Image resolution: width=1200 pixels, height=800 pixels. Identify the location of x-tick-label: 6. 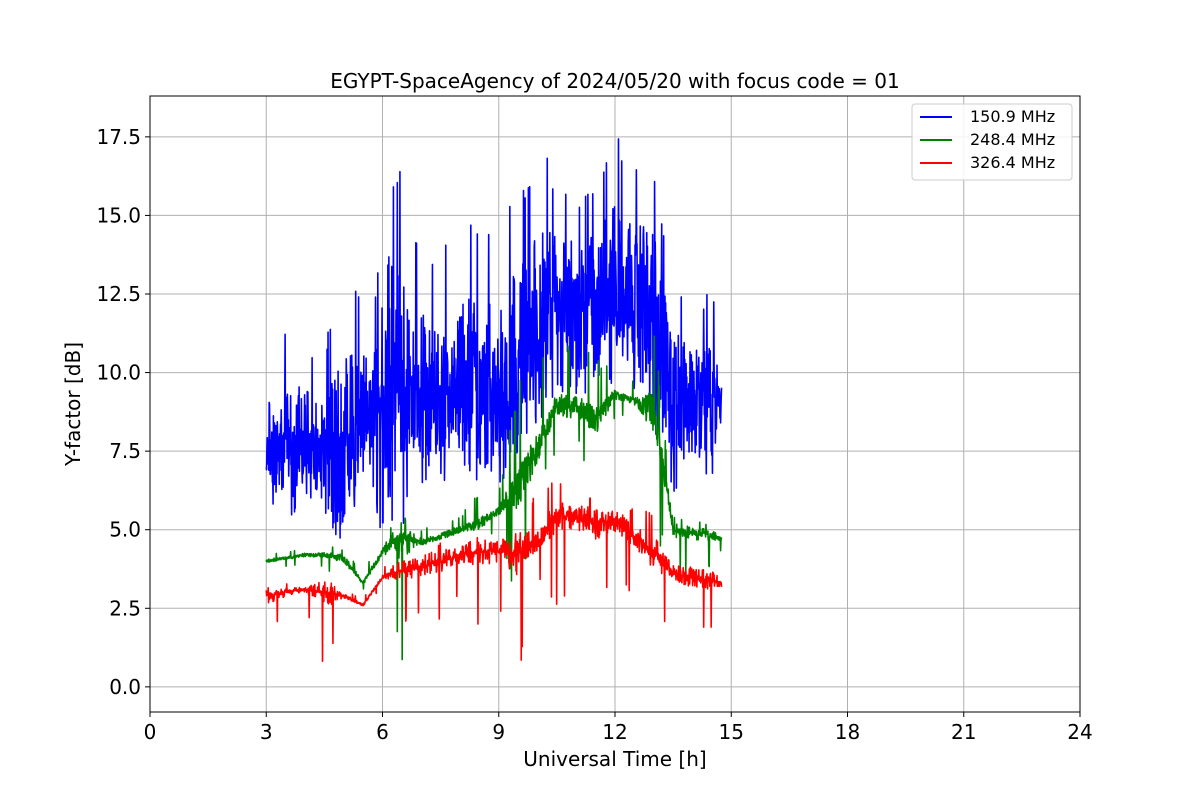
(382, 732).